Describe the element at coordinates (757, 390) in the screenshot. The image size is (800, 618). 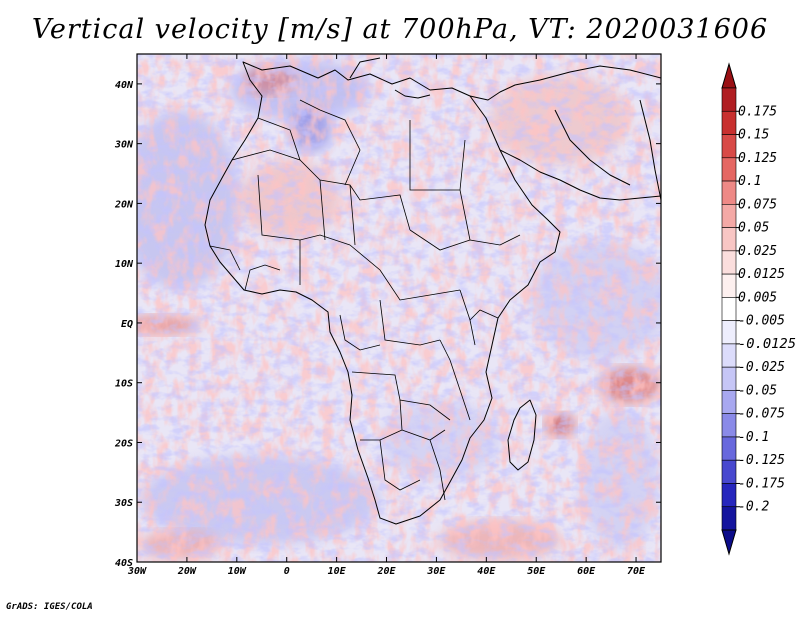
I see `colorbar-label: -0.05` at that location.